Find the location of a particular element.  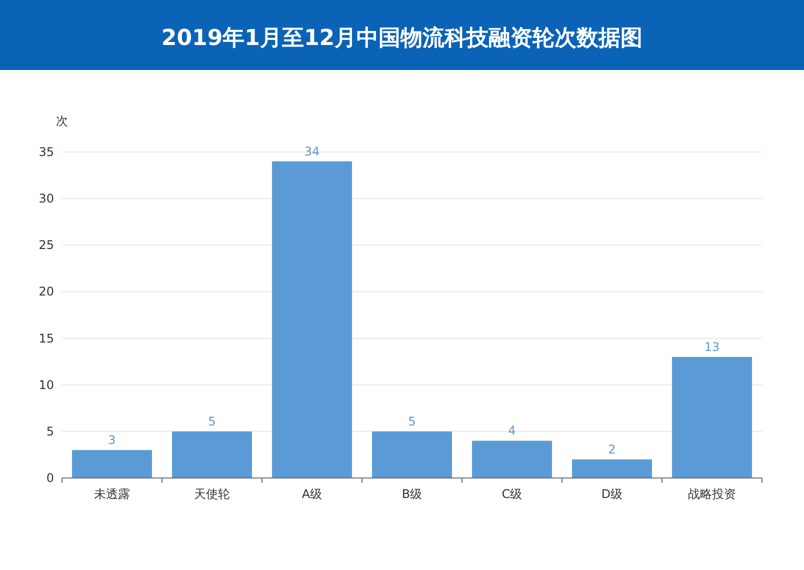

x-tick-label: B级 is located at coordinates (412, 494).